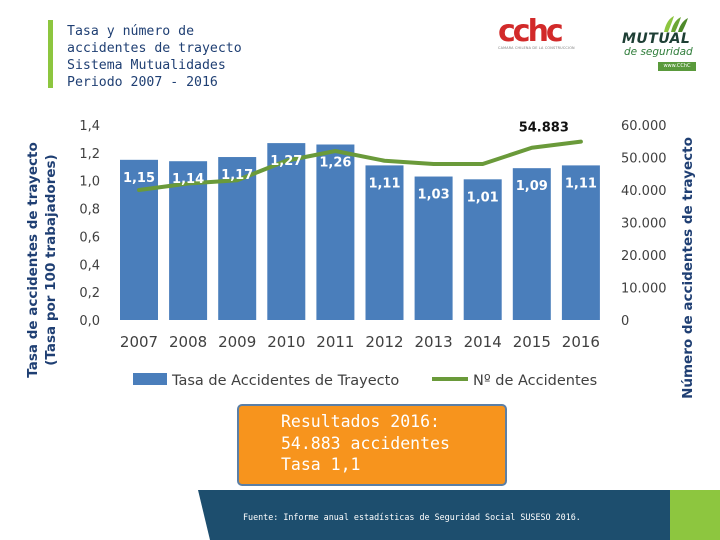 The width and height of the screenshot is (720, 540). What do you see at coordinates (676, 24) in the screenshot?
I see `mutual-leaves-icon` at bounding box center [676, 24].